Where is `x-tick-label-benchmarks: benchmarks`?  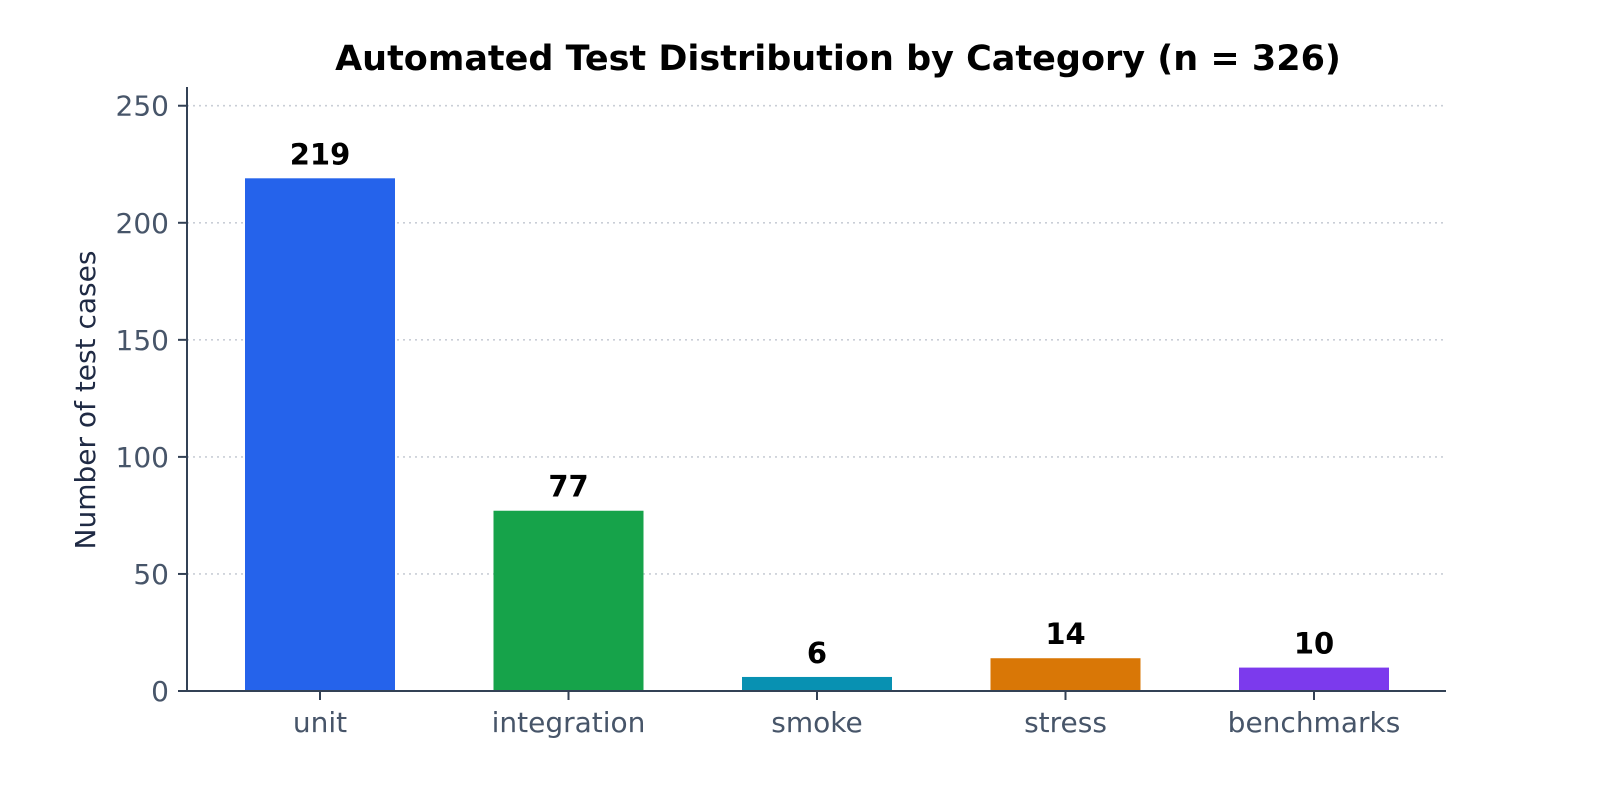
x-tick-label-benchmarks: benchmarks is located at coordinates (1314, 722).